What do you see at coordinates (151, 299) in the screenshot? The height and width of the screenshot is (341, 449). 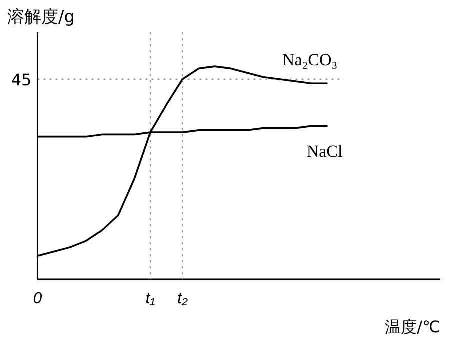 I see `x-tick-label: t₁` at bounding box center [151, 299].